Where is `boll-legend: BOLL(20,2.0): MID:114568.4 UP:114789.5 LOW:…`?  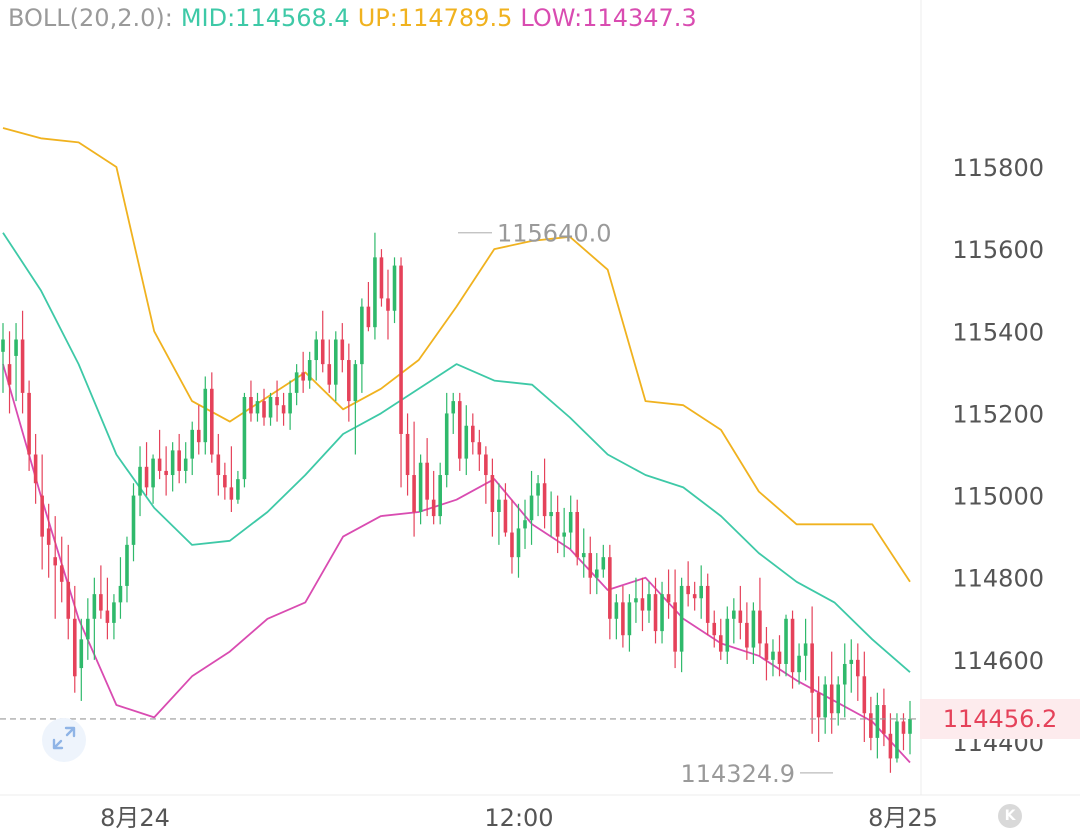
boll-legend: BOLL(20,2.0): MID:114568.4 UP:114789.5 LOW:… is located at coordinates (356, 18).